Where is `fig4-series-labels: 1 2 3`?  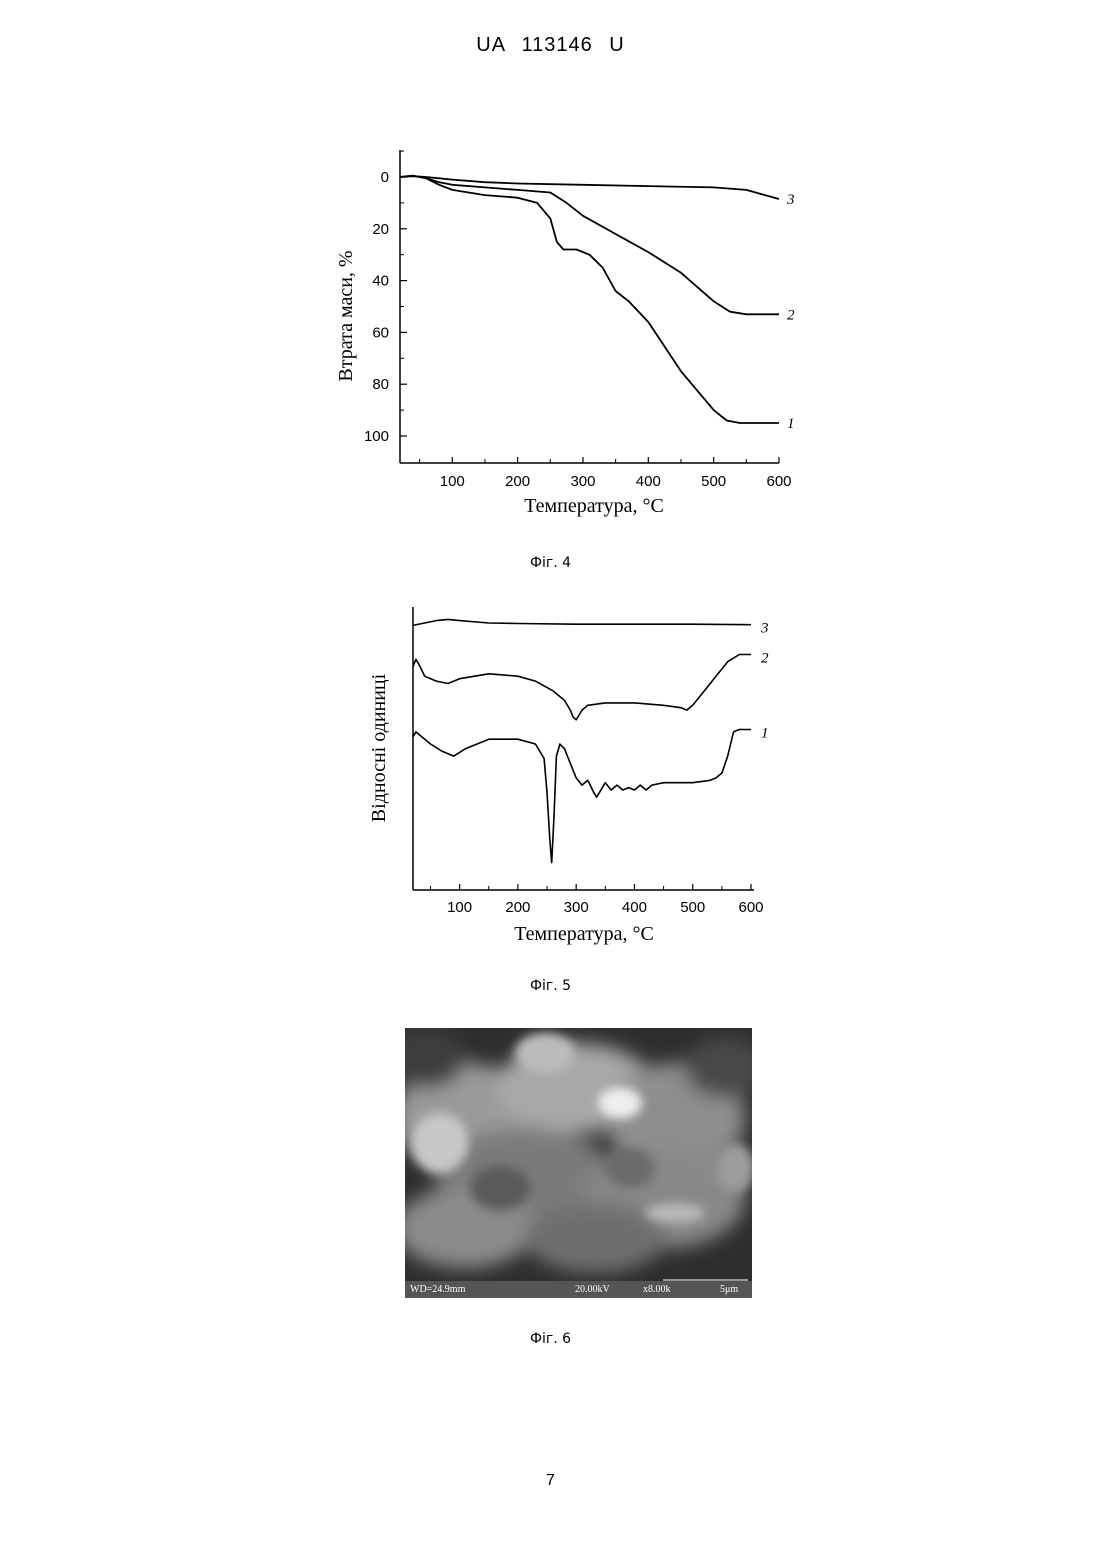
fig4-series-labels: 1 2 3 is located at coordinates (790, 312).